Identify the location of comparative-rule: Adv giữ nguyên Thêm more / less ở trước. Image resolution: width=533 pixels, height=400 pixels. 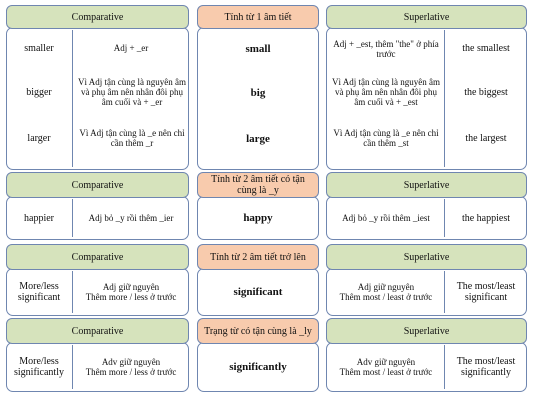
(131, 367).